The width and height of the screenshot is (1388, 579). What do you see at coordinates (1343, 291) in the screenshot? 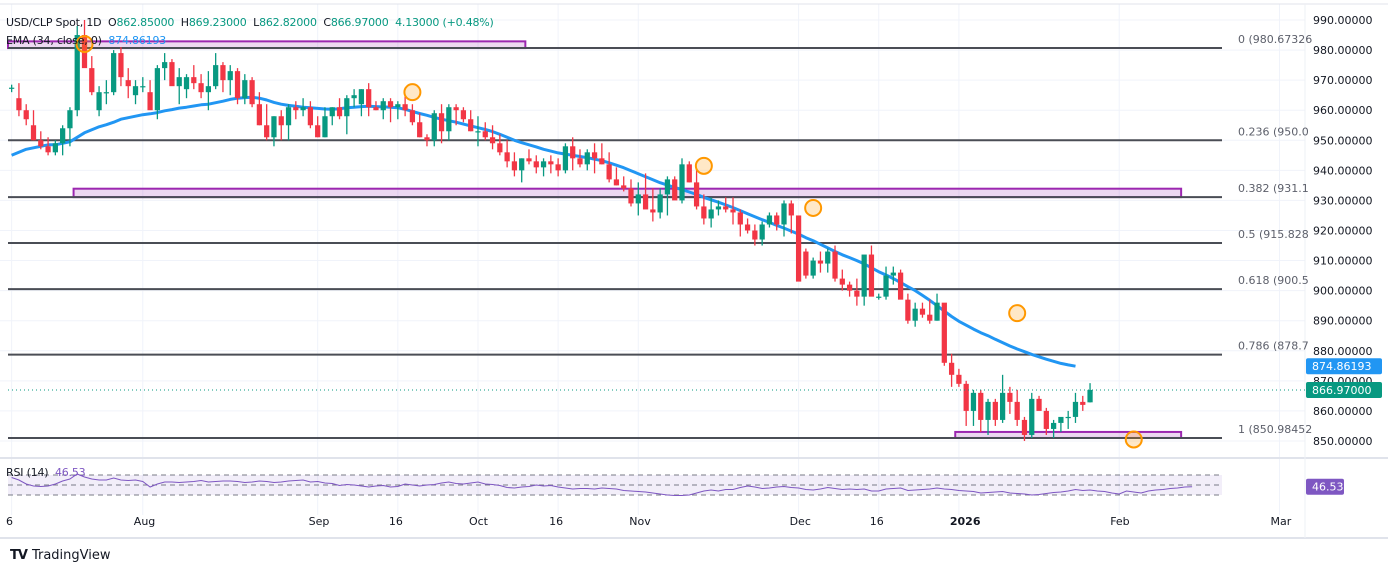
I see `price-tick-label: 900.00000` at bounding box center [1343, 291].